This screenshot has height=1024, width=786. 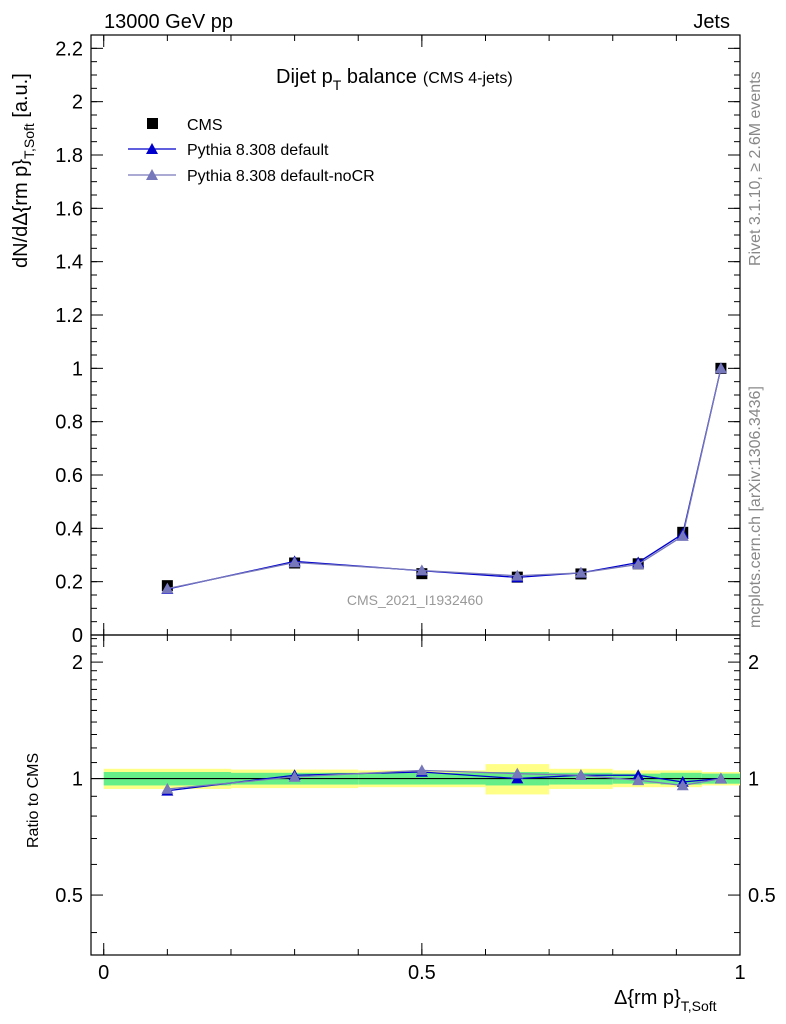 I want to click on y-tick-label: 1.4, so click(x=69, y=263).